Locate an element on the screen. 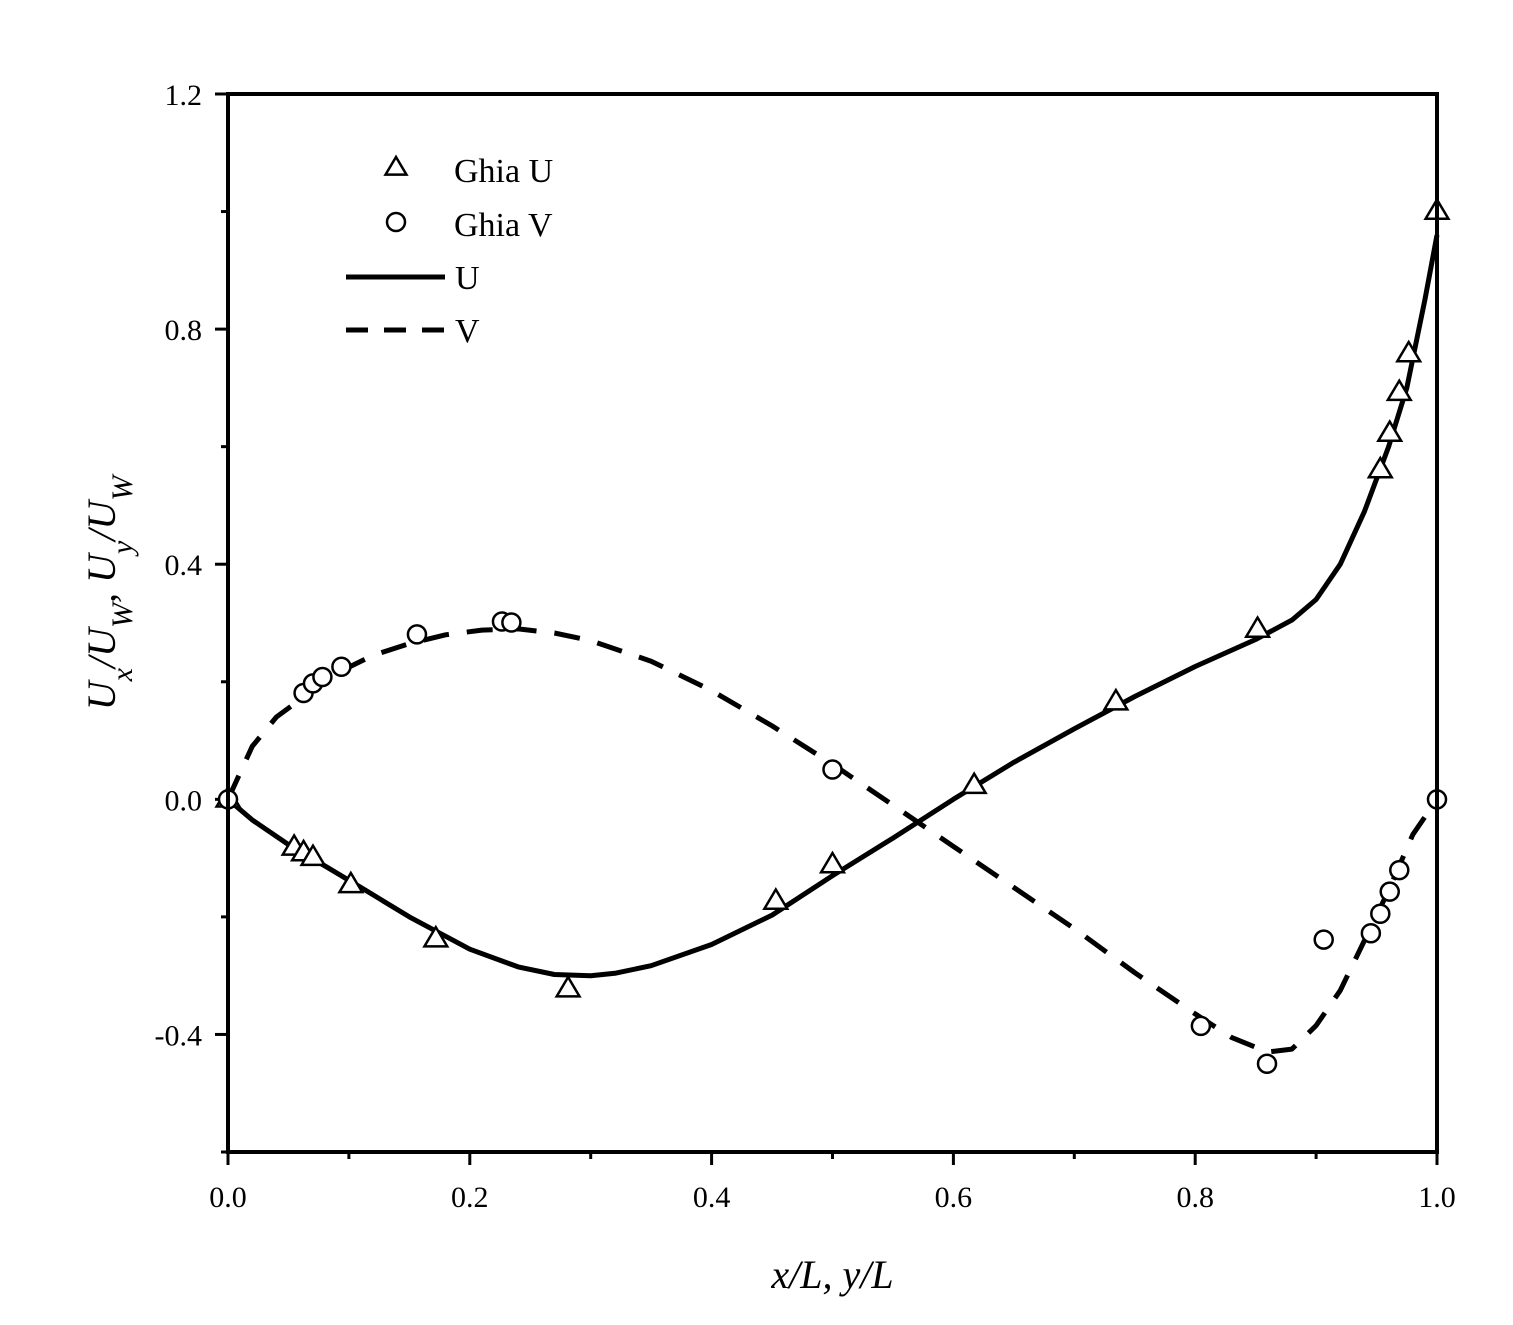 This screenshot has width=1513, height=1325. x-tick-label: 1.0 is located at coordinates (1437, 1197).